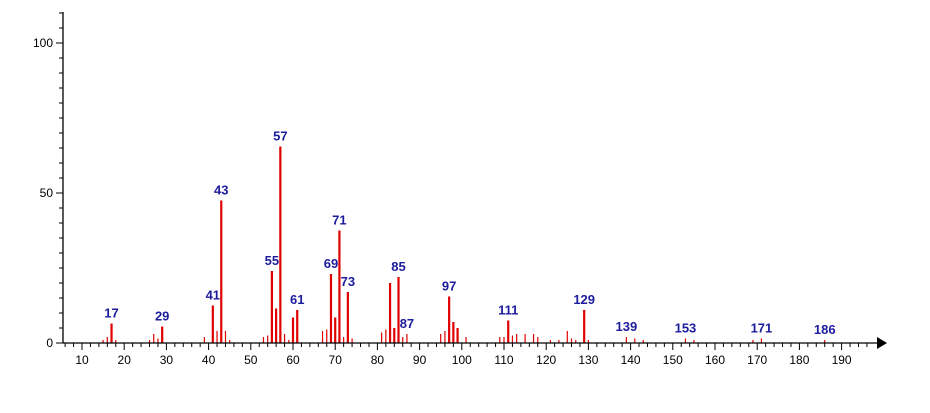 This screenshot has width=930, height=413. What do you see at coordinates (546, 360) in the screenshot?
I see `x-tick-label: 120` at bounding box center [546, 360].